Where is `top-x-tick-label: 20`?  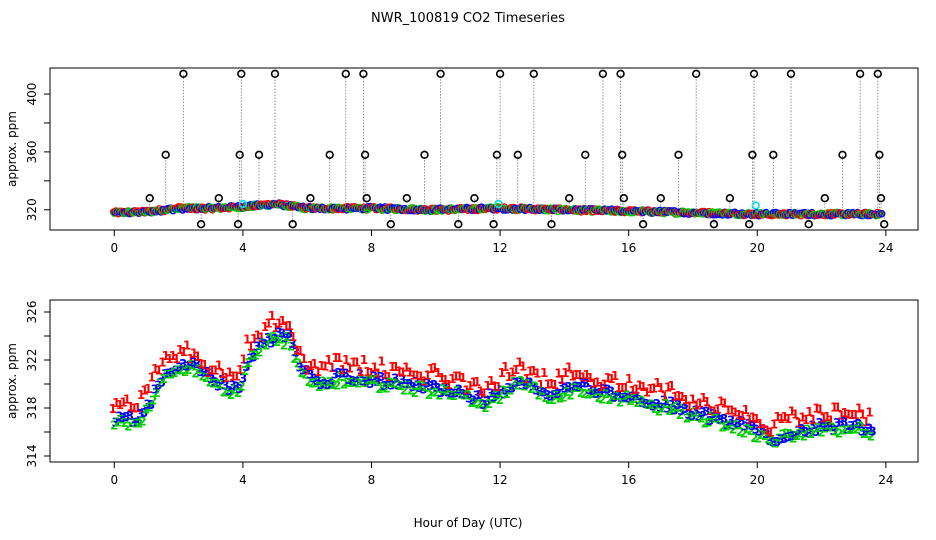
top-x-tick-label: 20 is located at coordinates (757, 248).